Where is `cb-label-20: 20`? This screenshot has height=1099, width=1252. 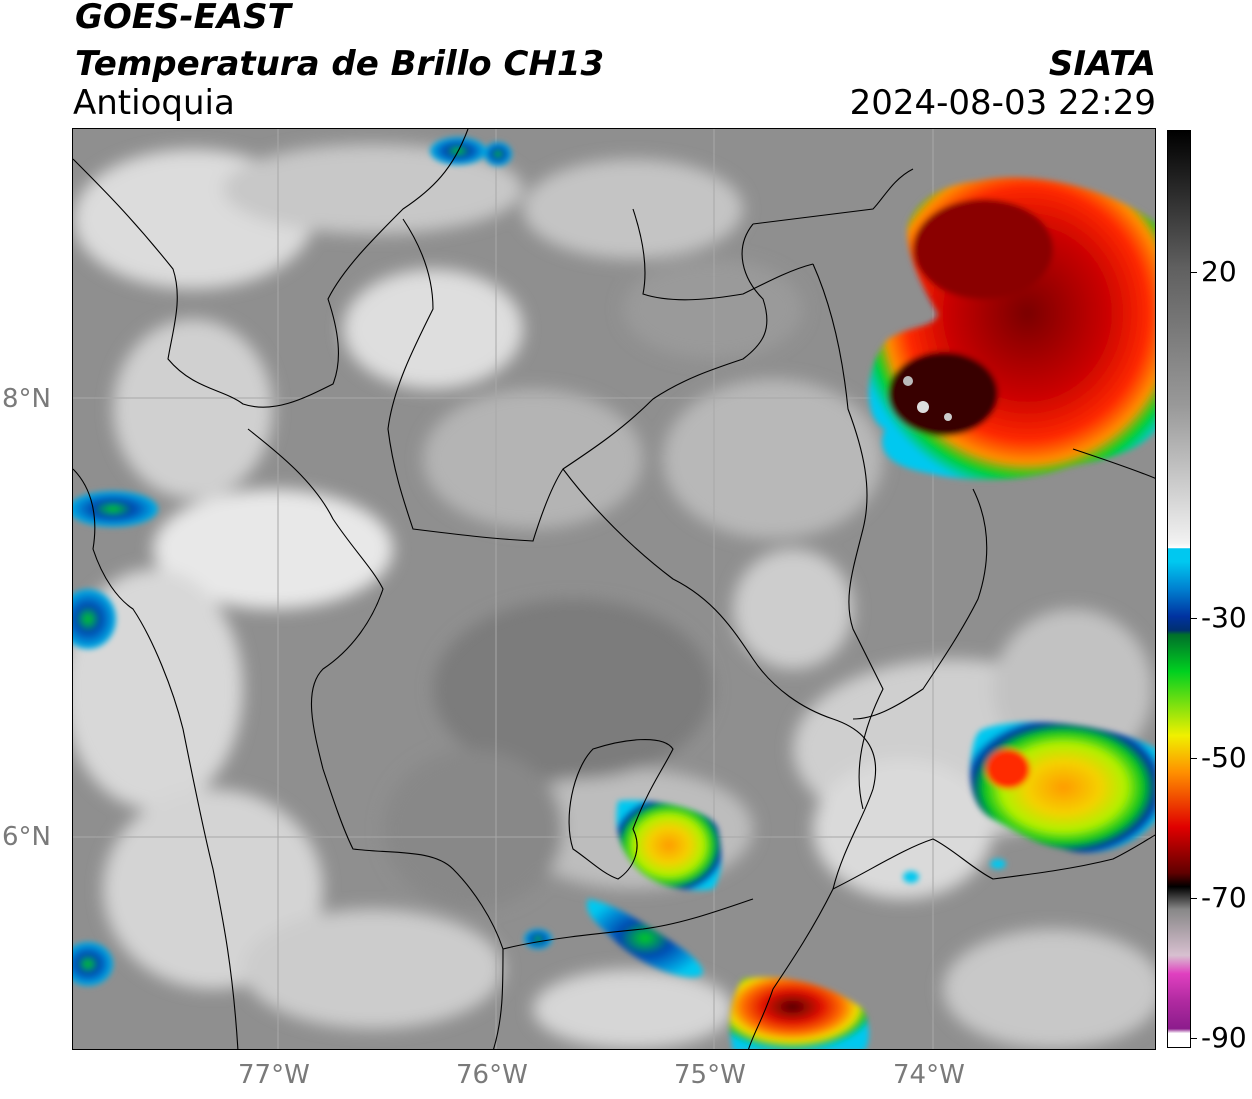
cb-label-20: 20 is located at coordinates (1219, 271).